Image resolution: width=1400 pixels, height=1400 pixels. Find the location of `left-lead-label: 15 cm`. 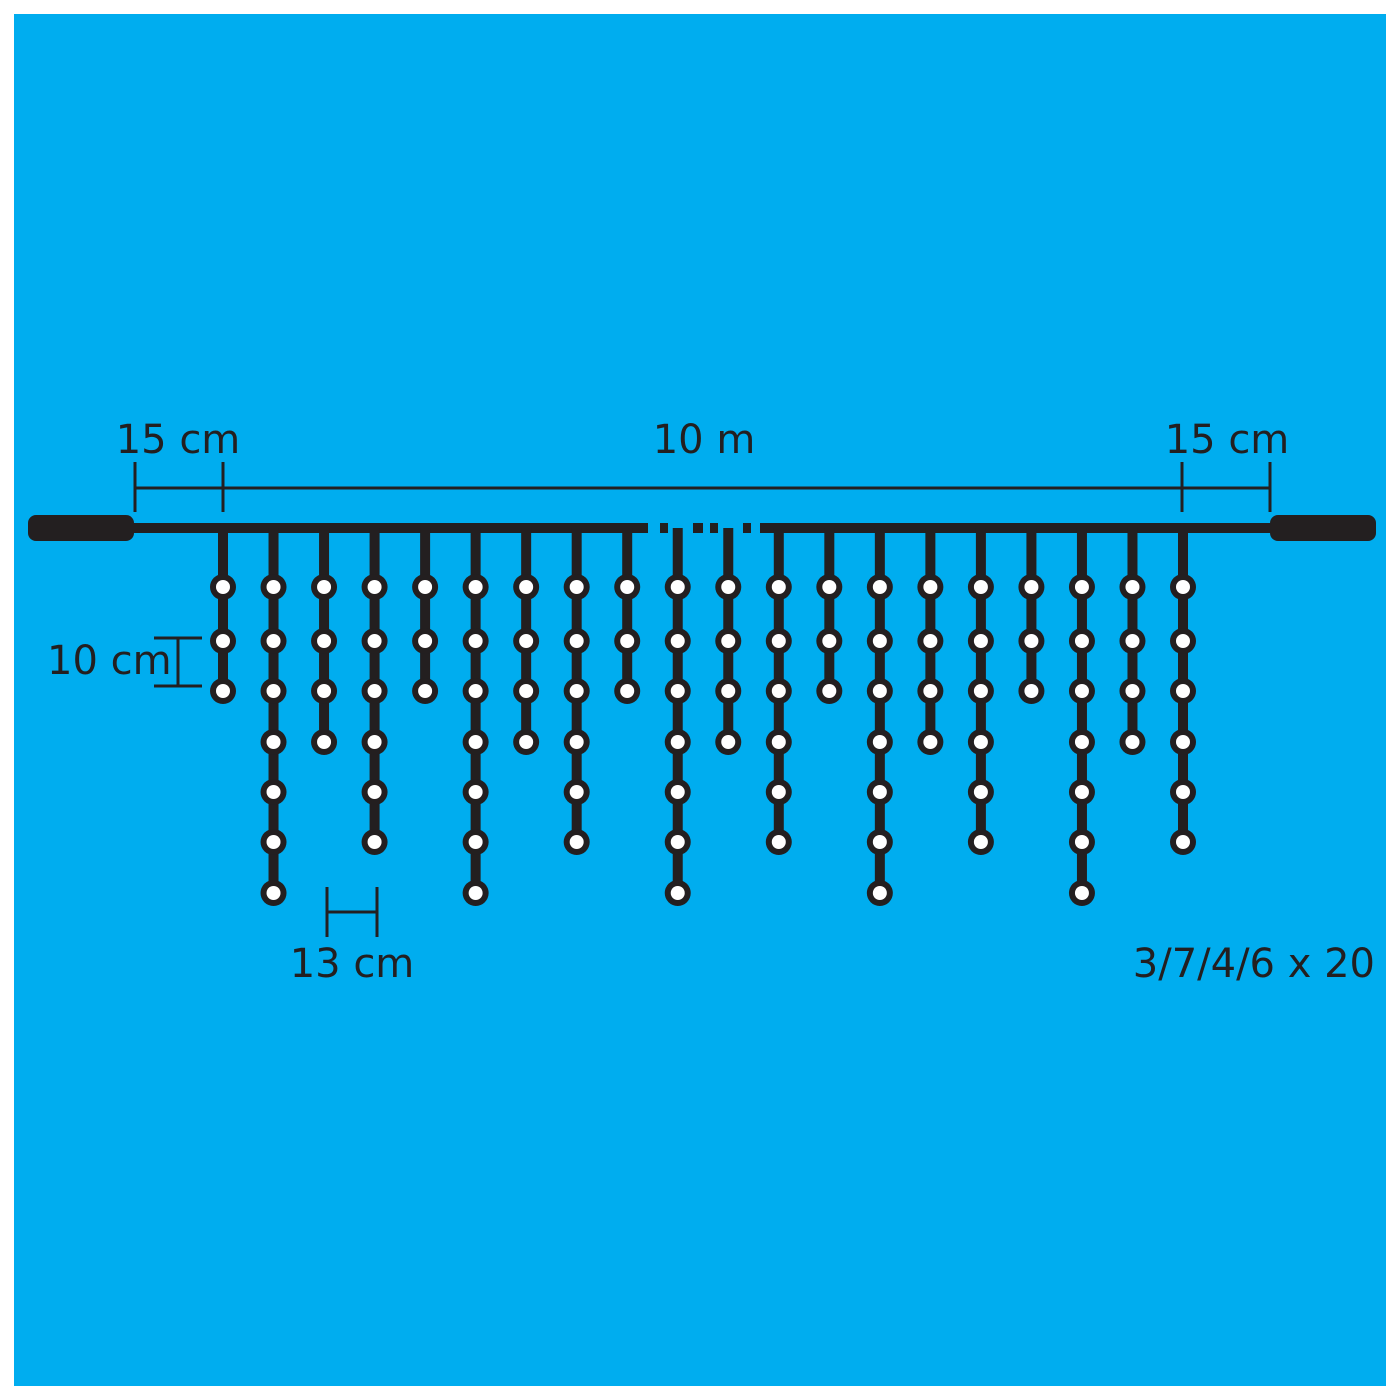

left-lead-label: 15 cm is located at coordinates (178, 440).